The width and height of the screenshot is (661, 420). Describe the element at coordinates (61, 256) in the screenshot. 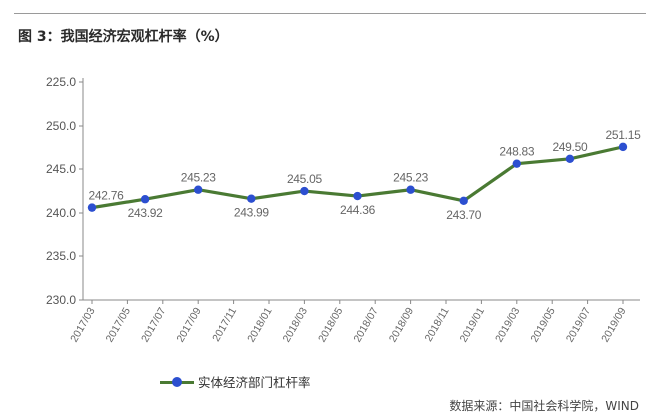

I see `y-tick-label: 235.0` at that location.